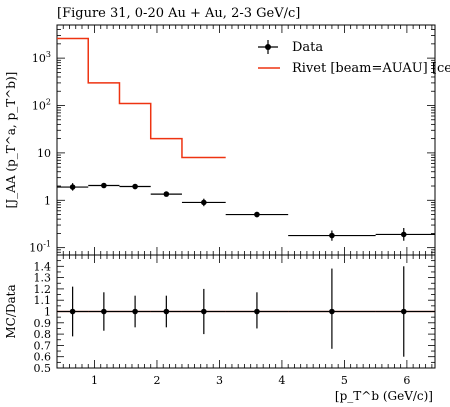  I want to click on legend-data-label: Data, so click(307, 47).